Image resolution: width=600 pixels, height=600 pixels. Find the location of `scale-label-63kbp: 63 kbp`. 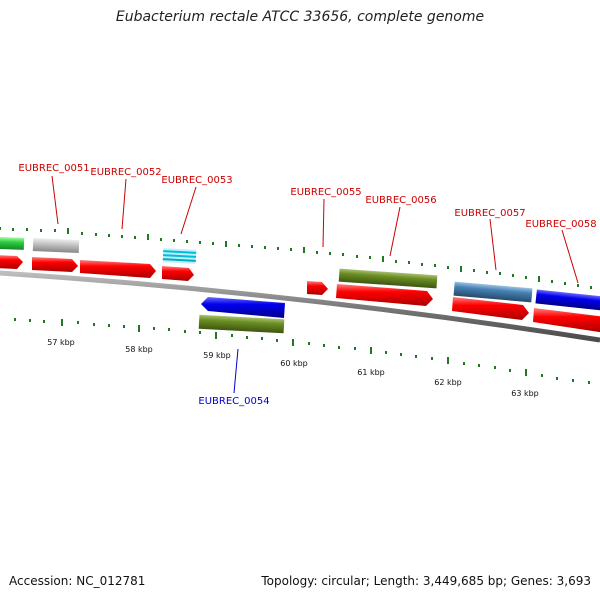

scale-label-63kbp: 63 kbp is located at coordinates (525, 393).